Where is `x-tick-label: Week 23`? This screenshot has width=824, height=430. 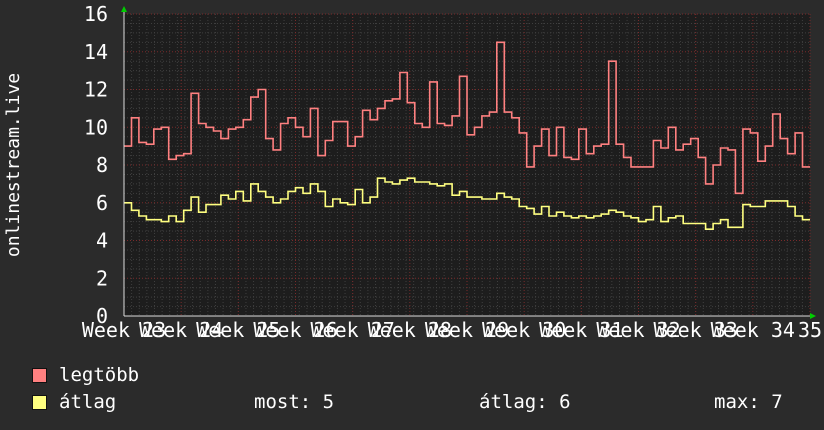
x-tick-label: Week 23 is located at coordinates (124, 330).